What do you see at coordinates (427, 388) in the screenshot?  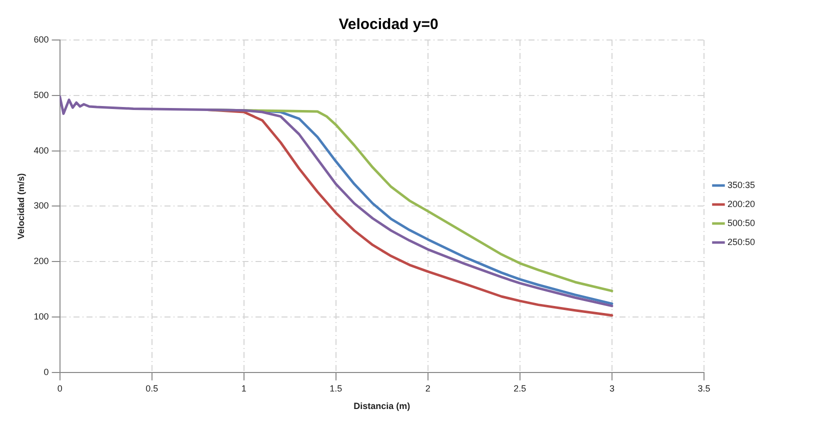 I see `x-tick-label: 2` at bounding box center [427, 388].